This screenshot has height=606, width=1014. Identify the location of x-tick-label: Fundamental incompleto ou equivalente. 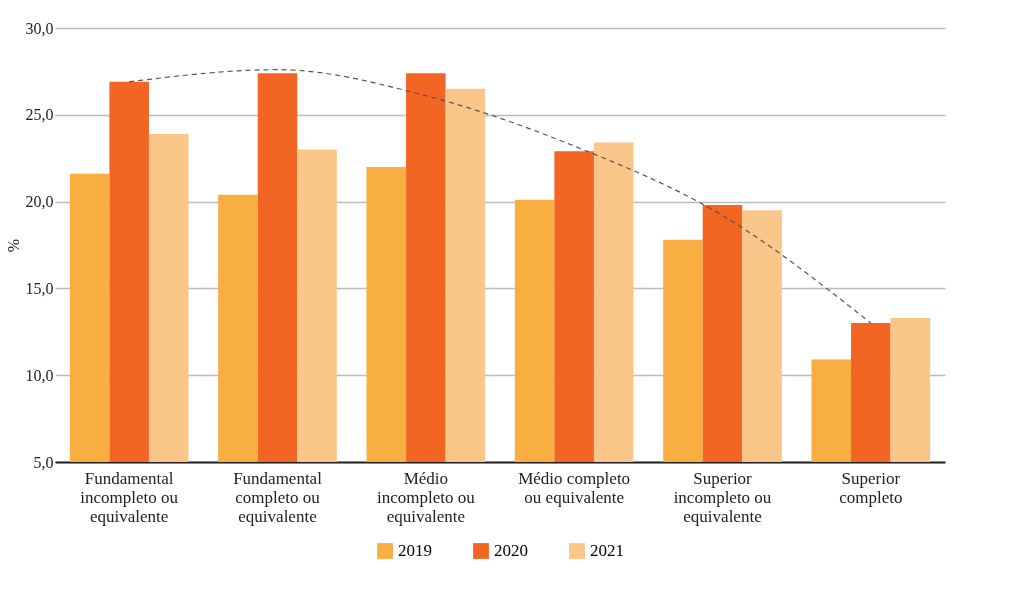
(129, 497).